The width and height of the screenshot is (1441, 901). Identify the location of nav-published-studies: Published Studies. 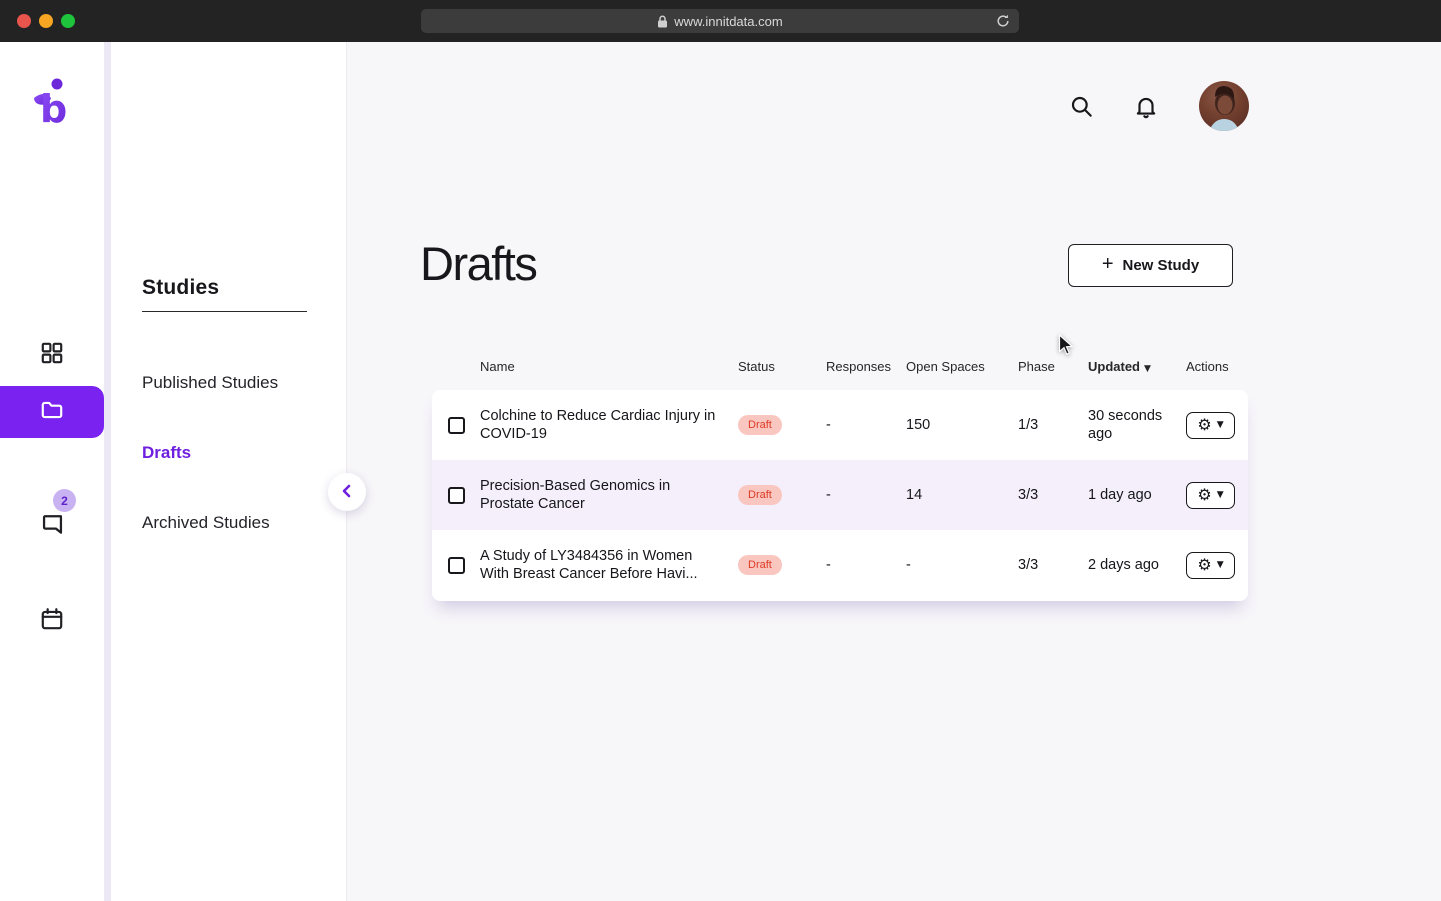
(210, 382).